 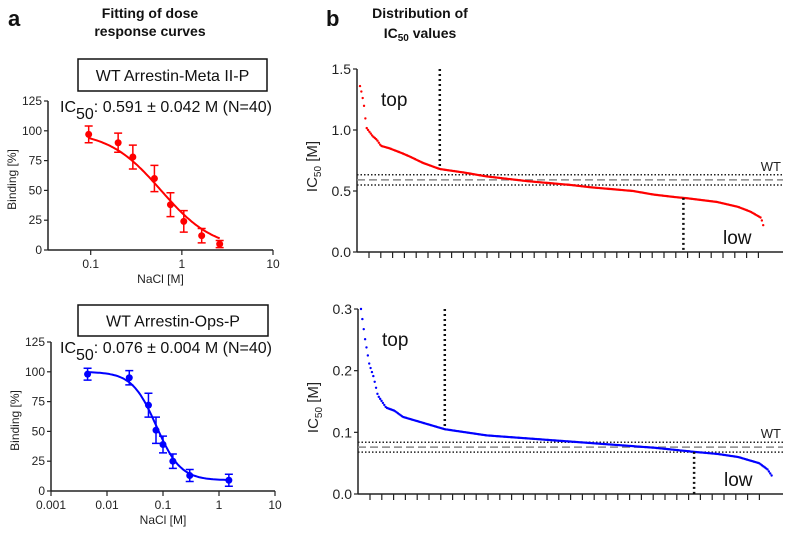 What do you see at coordinates (14, 18) in the screenshot?
I see `panel-a-label: a` at bounding box center [14, 18].